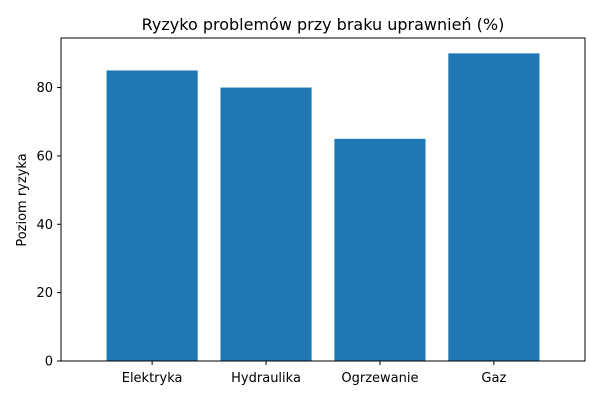  I want to click on x-ticks-group: Elektryka Hydraulika Ogrzewanie Gaz, so click(314, 373).